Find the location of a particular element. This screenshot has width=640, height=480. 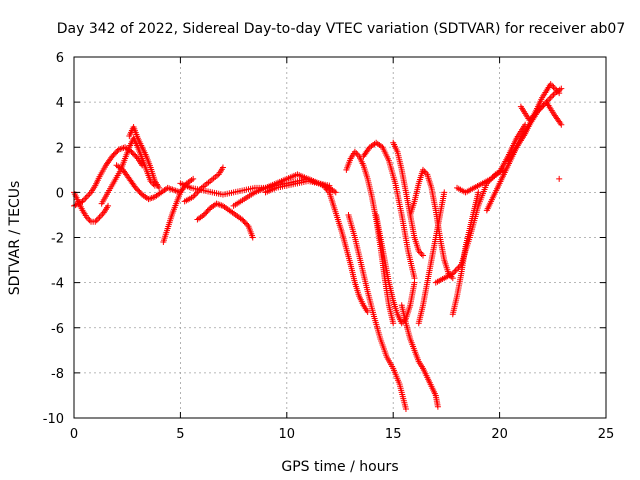

y-tick-label: 6 is located at coordinates (60, 58).